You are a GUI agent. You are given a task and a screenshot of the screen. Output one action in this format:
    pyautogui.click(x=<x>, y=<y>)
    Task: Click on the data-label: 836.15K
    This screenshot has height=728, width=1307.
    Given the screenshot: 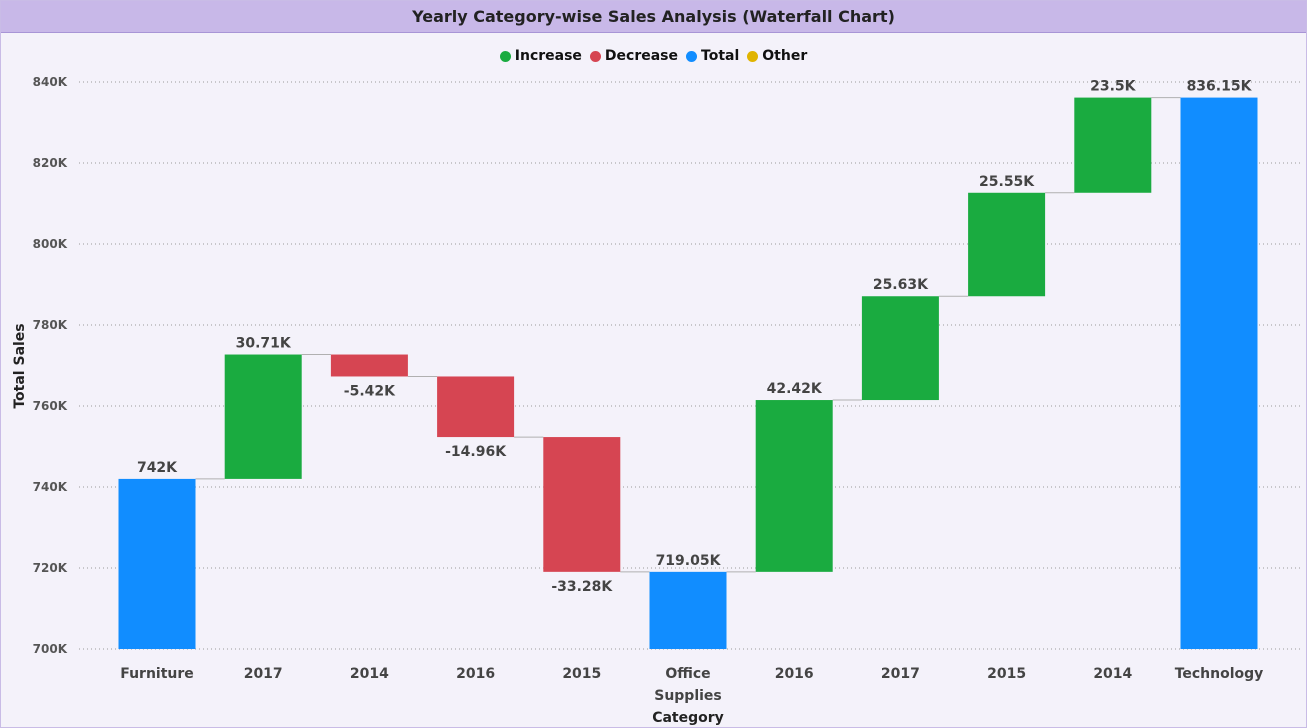 What is the action you would take?
    pyautogui.click(x=1220, y=87)
    